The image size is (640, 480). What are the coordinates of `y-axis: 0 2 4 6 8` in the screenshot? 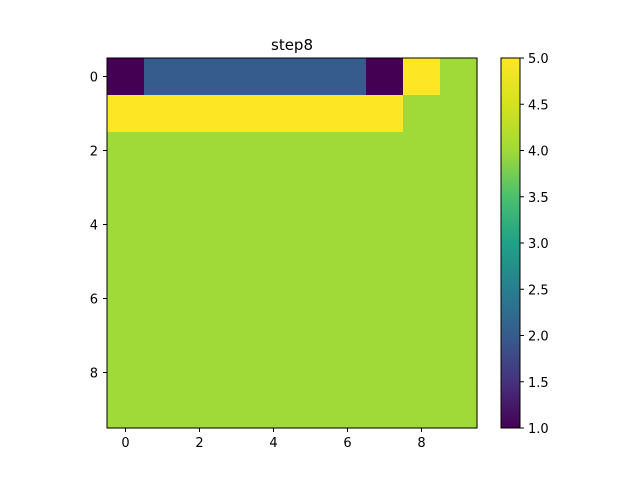 It's located at (98, 226).